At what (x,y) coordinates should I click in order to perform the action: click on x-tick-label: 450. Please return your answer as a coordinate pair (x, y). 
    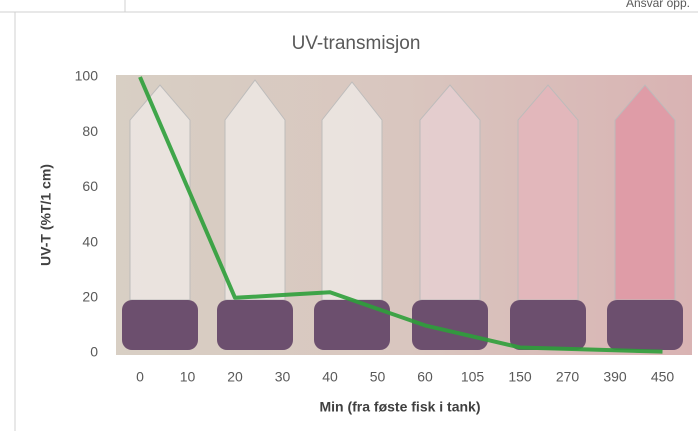
    Looking at the image, I should click on (663, 377).